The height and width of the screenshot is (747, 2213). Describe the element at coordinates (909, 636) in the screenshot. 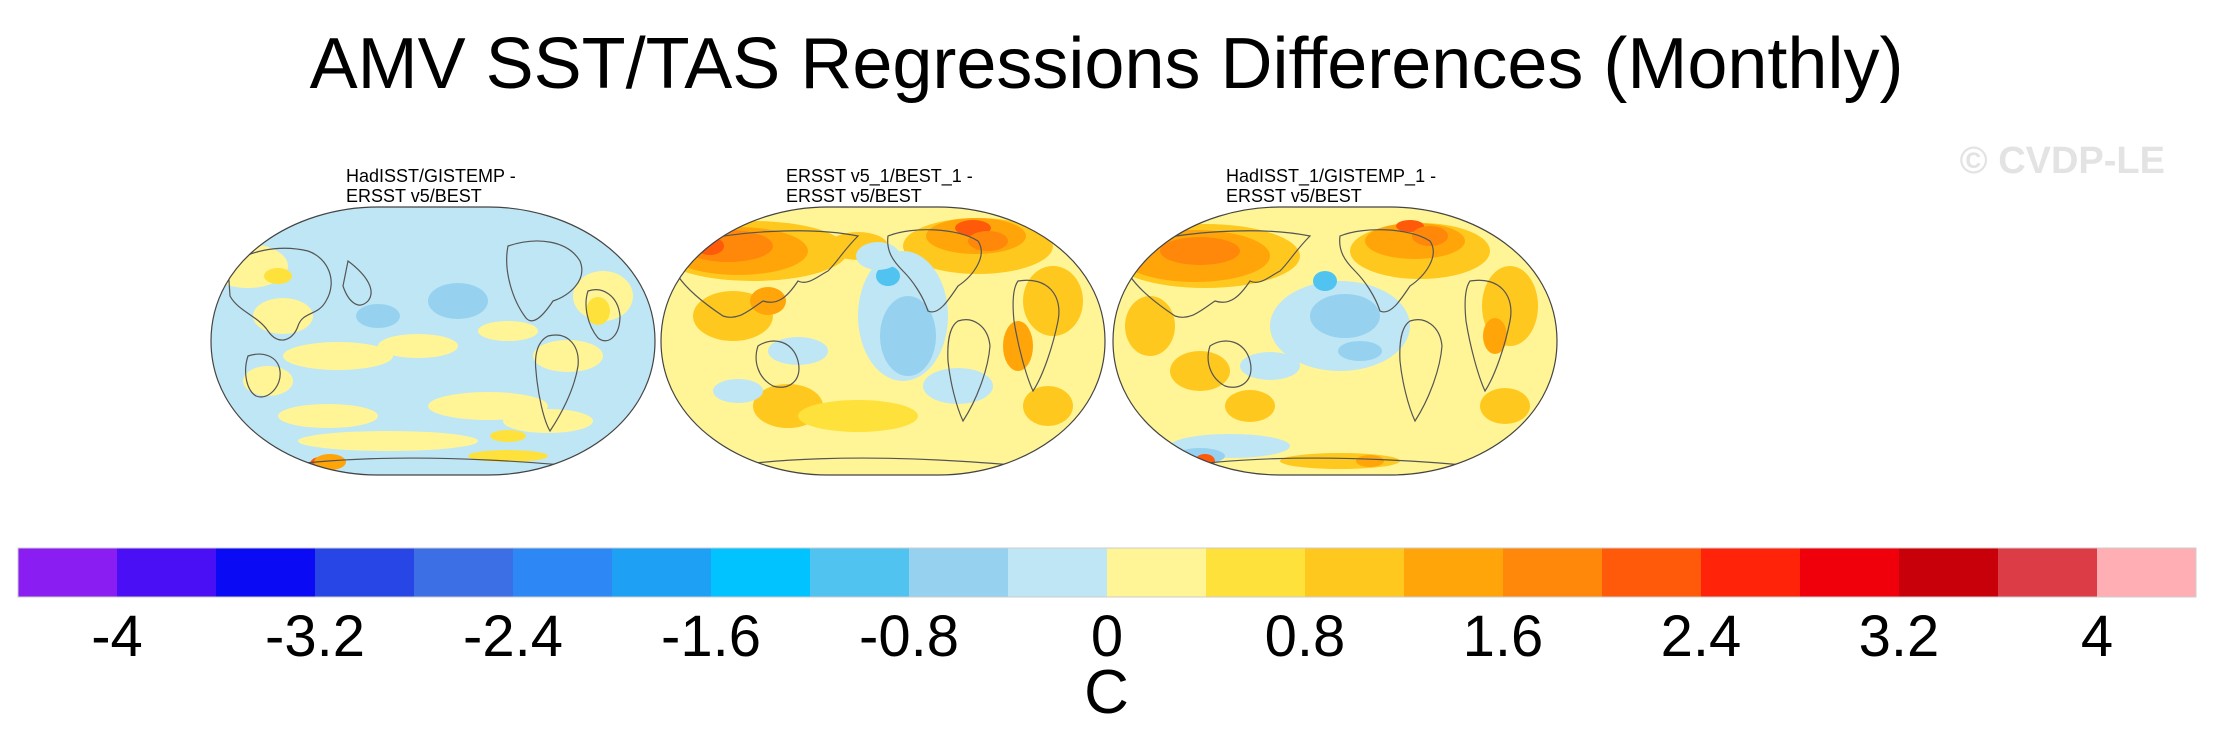

I see `colorbar-tick-label: -0.8` at that location.